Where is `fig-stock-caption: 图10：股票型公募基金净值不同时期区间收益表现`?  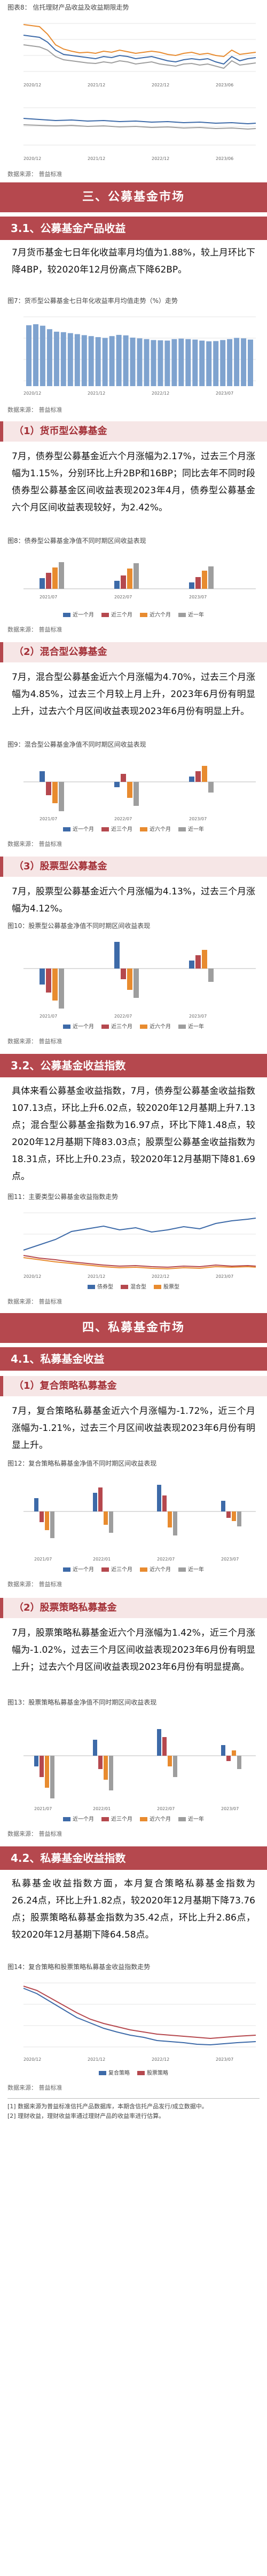 fig-stock-caption: 图10：股票型公募基金净值不同时期区间收益表现 is located at coordinates (79, 926).